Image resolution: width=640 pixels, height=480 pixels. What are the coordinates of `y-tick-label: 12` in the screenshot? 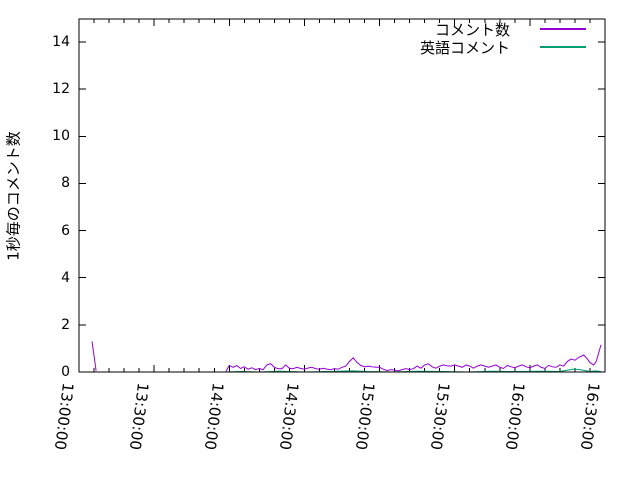 It's located at (61, 89).